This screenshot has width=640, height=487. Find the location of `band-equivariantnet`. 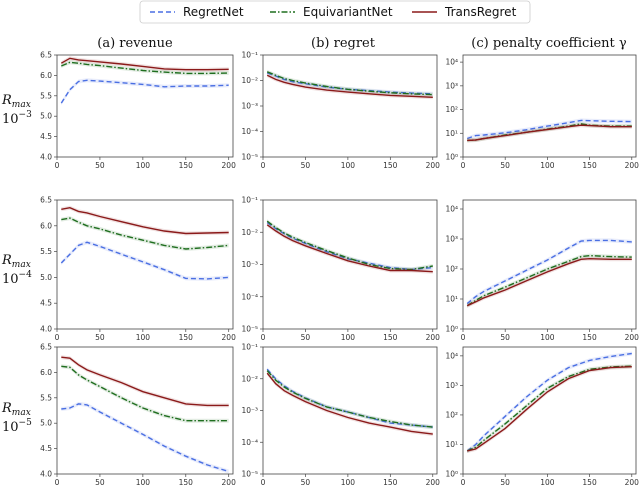

band-equivariantnet is located at coordinates (549, 132).